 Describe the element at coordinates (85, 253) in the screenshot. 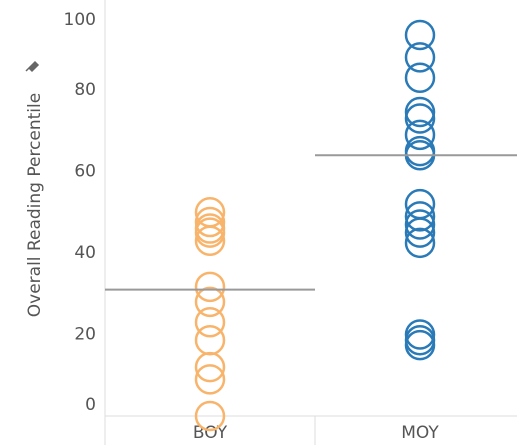

I see `y-tick-label: 40` at that location.